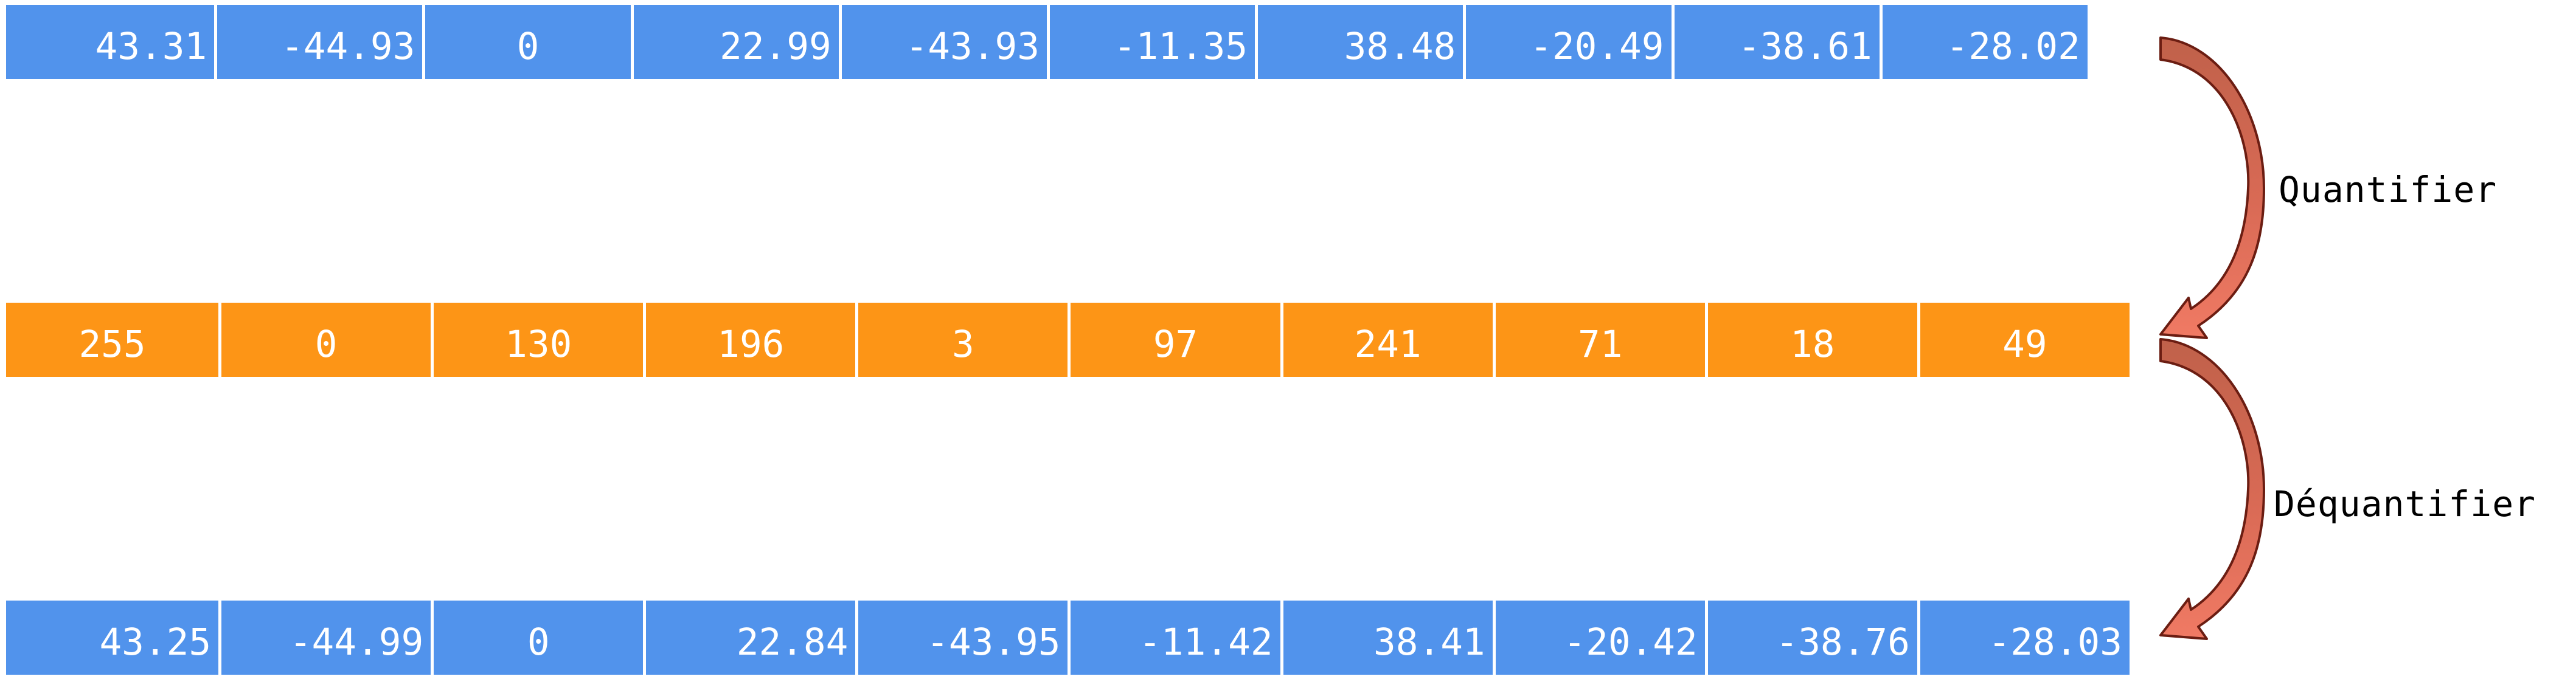 Image resolution: width=2576 pixels, height=696 pixels. I want to click on dequantize-label: Déquantifier, so click(2405, 504).